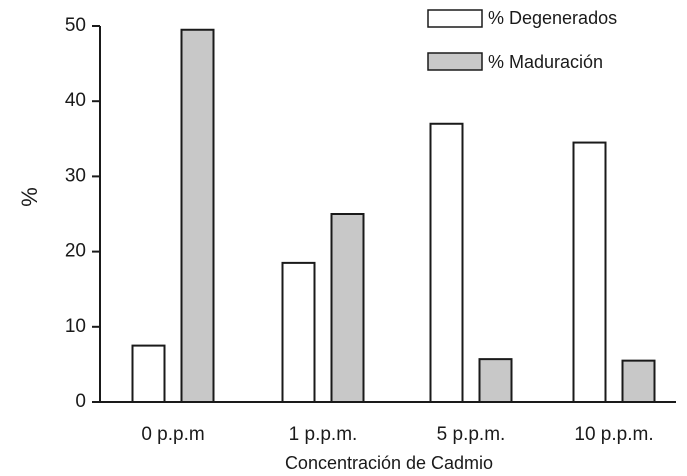  I want to click on legend: % Degenerados % Maduración, so click(522, 40).